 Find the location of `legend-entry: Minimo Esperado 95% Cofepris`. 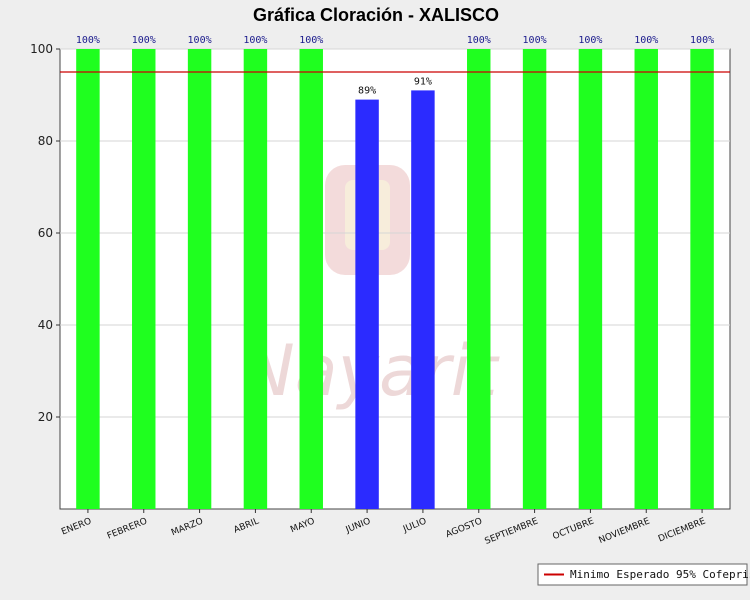

legend-entry: Minimo Esperado 95% Cofepris is located at coordinates (660, 574).